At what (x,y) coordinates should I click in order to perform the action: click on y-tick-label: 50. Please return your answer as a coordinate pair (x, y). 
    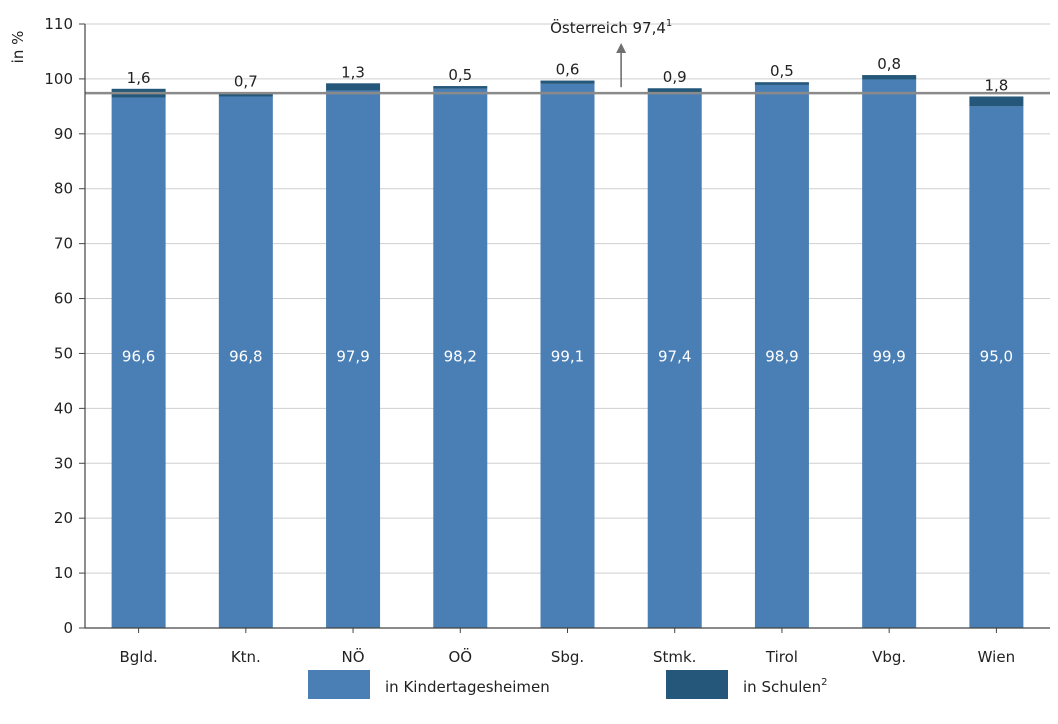
    Looking at the image, I should click on (63, 353).